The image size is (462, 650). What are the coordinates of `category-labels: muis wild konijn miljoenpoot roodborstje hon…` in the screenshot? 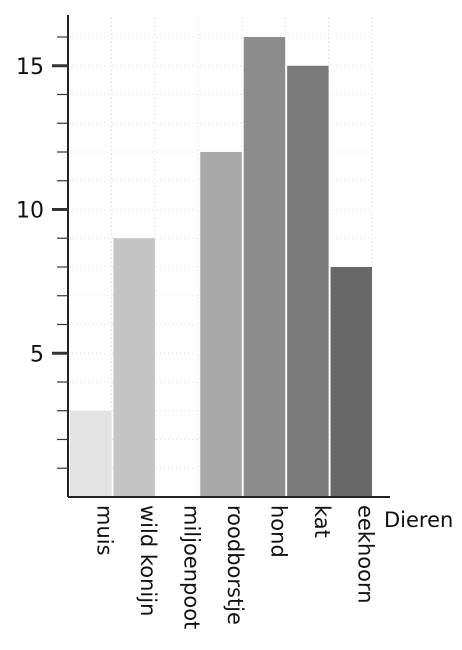 It's located at (235, 567).